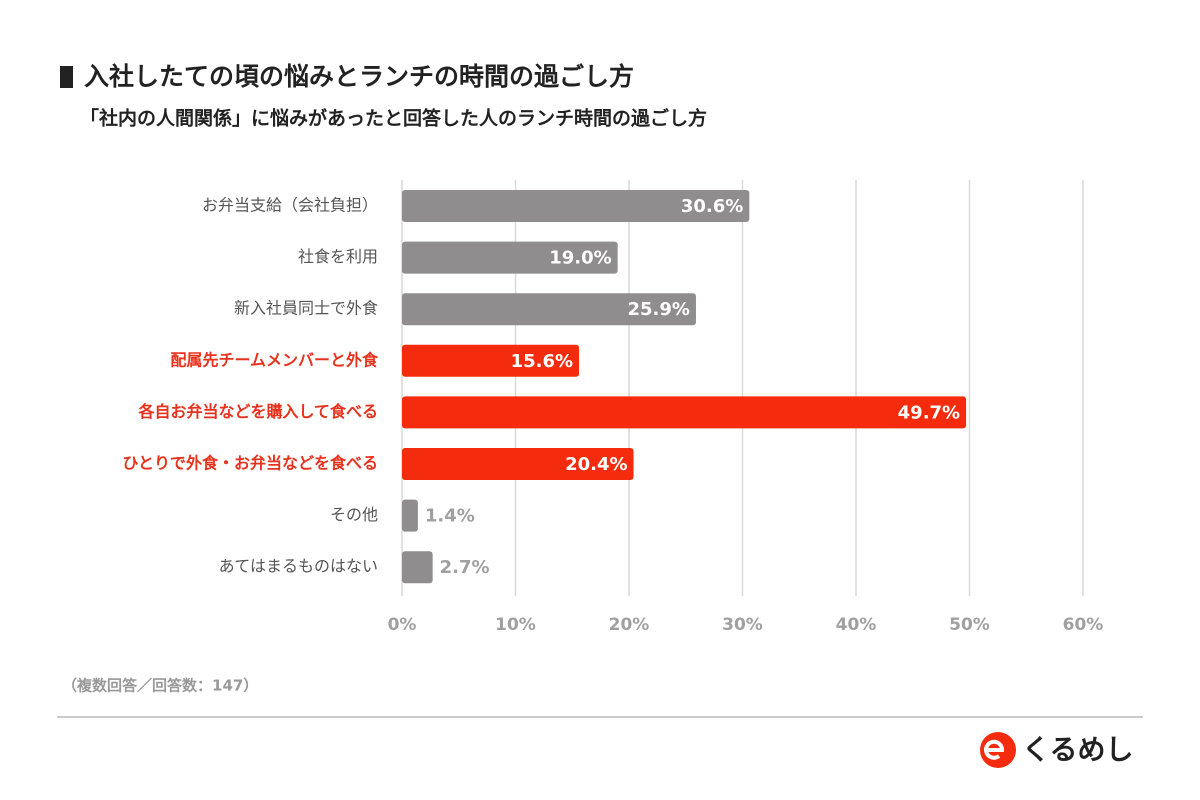 Image resolution: width=1200 pixels, height=800 pixels. Describe the element at coordinates (250, 463) in the screenshot. I see `category-label: ひとりで外食・お弁当などを食べる` at that location.